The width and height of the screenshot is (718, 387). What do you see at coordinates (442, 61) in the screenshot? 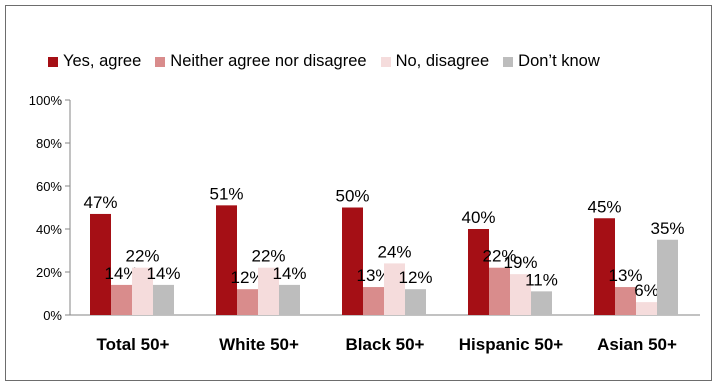
I see `legend-label-no-disagree: No, disagree` at bounding box center [442, 61].